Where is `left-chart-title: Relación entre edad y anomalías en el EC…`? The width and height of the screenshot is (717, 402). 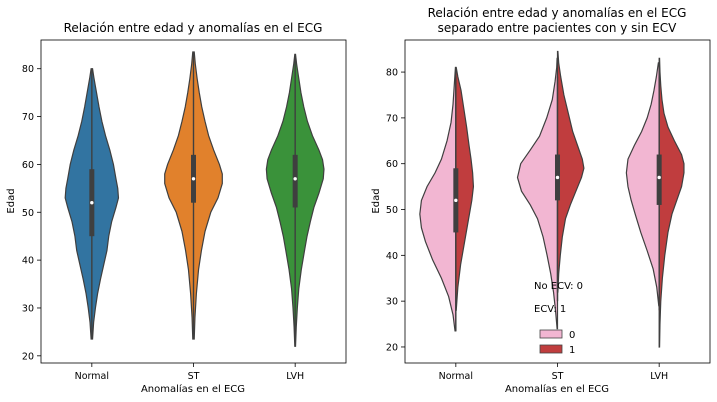 left-chart-title: Relación entre edad y anomalías en el EC… is located at coordinates (193, 28).